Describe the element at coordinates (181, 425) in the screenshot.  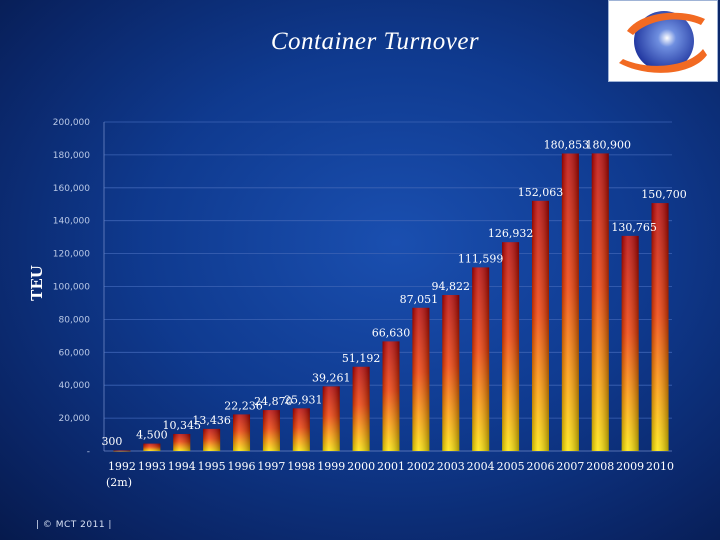
I see `data-label-1994: 10,345` at that location.